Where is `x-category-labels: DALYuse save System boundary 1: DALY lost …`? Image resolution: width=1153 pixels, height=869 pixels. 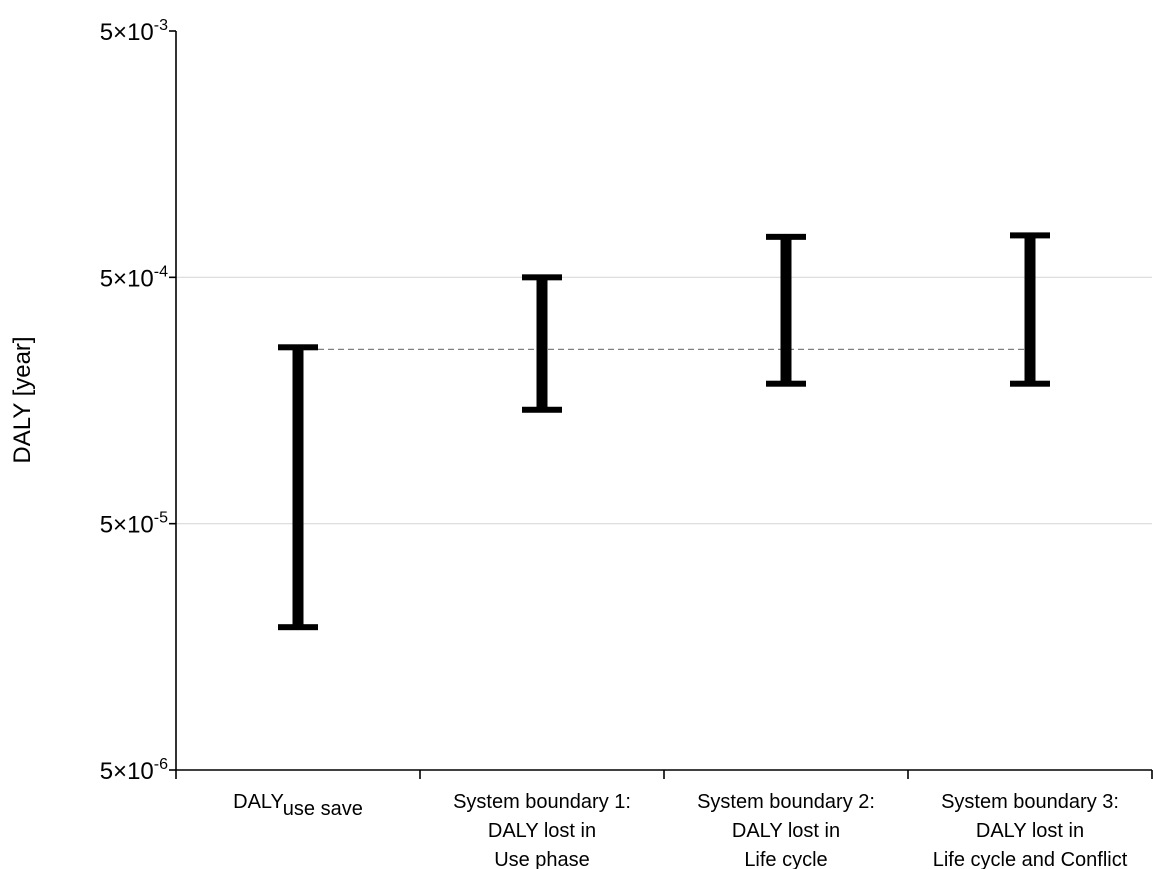
x-category-labels: DALYuse save System boundary 1: DALY lost … is located at coordinates (680, 830).